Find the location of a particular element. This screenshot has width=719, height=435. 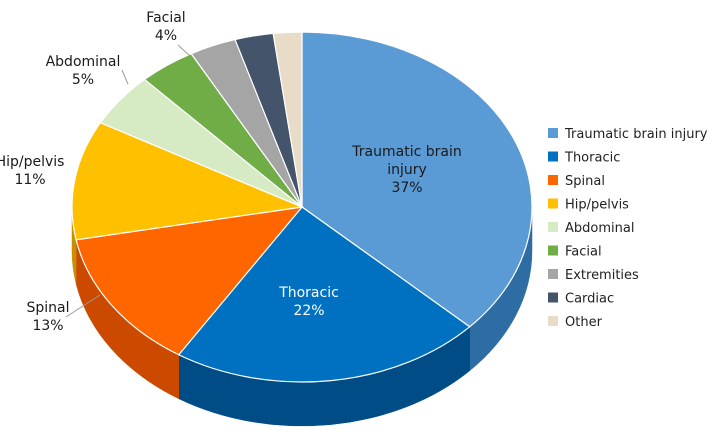

legend-item-cardiac: Cardiac is located at coordinates (581, 299).